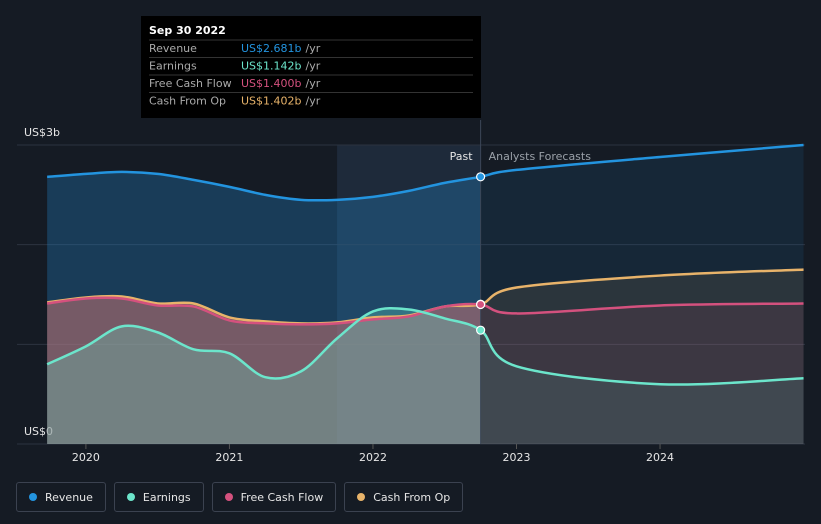 This screenshot has height=524, width=821. Describe the element at coordinates (187, 101) in the screenshot. I see `tooltip-label: Cash From Op` at that location.